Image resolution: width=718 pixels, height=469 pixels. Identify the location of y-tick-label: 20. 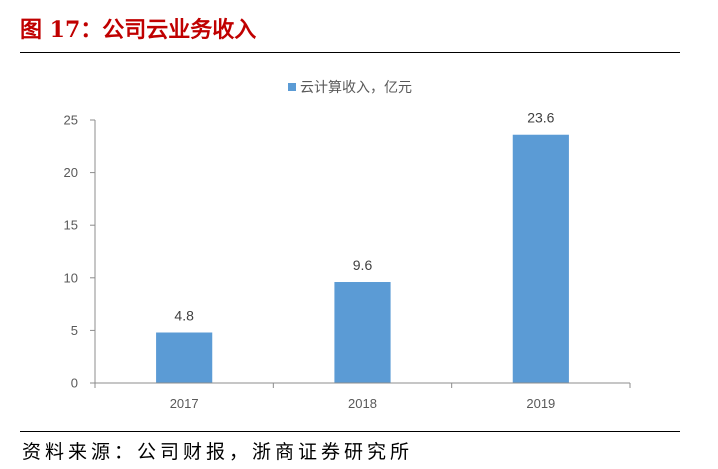
(71, 172).